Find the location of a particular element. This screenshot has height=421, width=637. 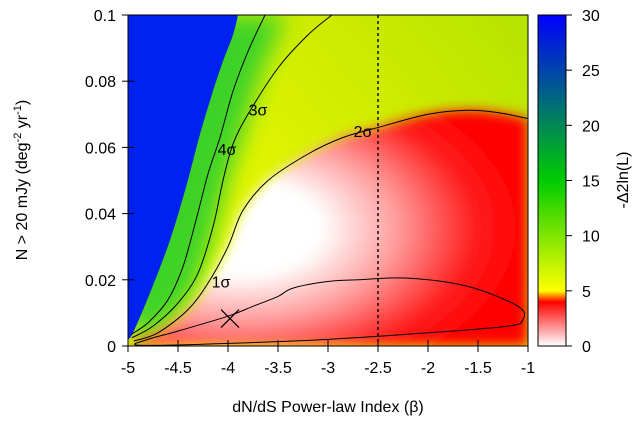

x-tick-label: -1.5 is located at coordinates (478, 368).